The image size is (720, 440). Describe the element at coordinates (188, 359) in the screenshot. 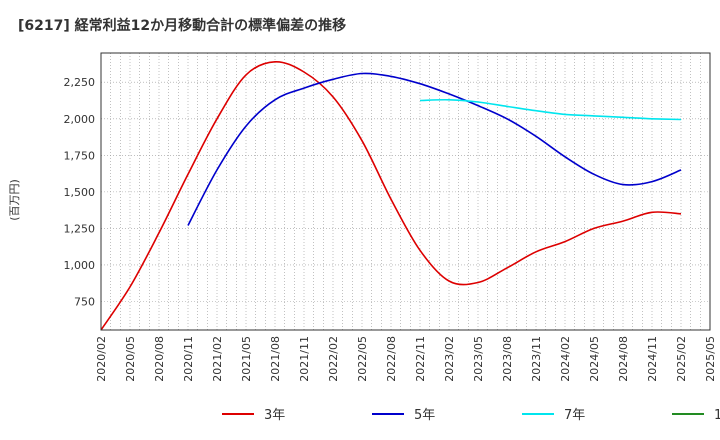

I see `x-tick-label: 2020/11` at that location.